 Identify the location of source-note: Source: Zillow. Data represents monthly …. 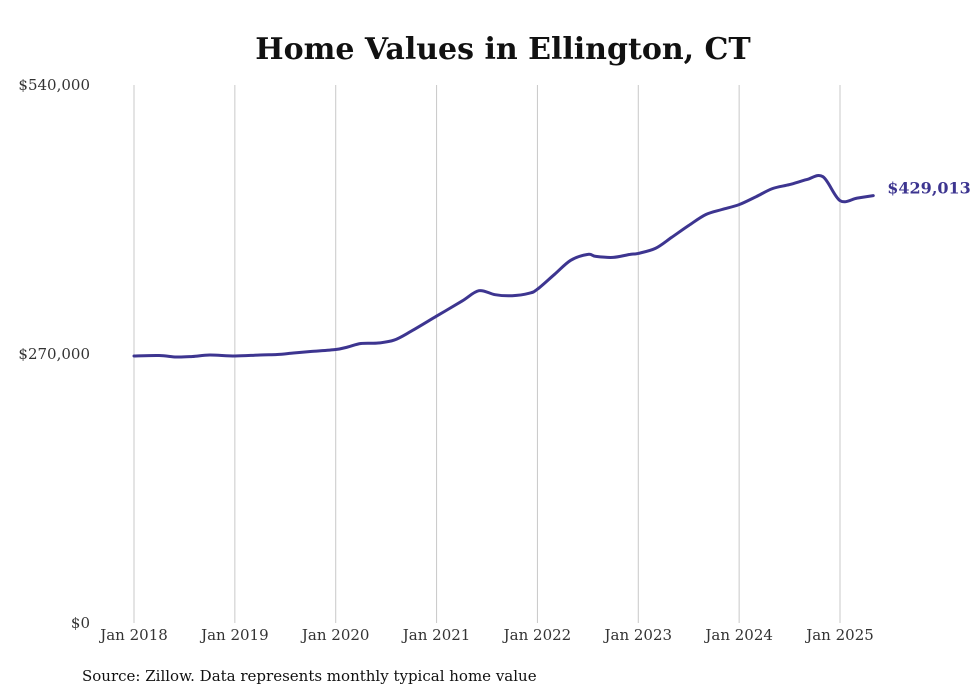
(309, 676).